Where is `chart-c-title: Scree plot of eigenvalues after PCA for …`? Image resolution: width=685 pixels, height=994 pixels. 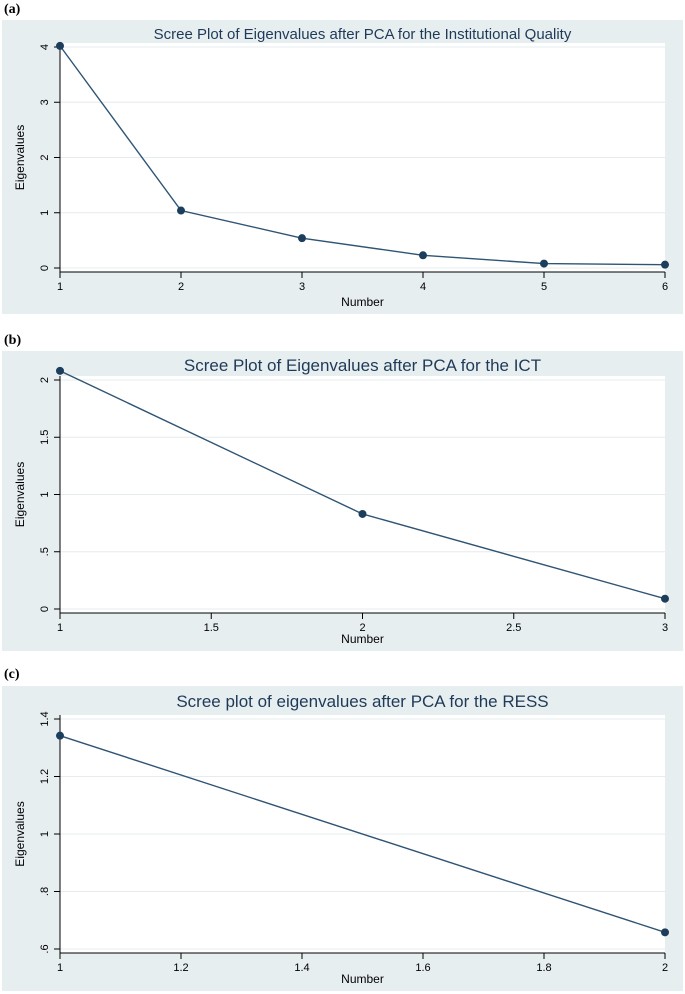 chart-c-title: Scree plot of eigenvalues after PCA for … is located at coordinates (362, 701).